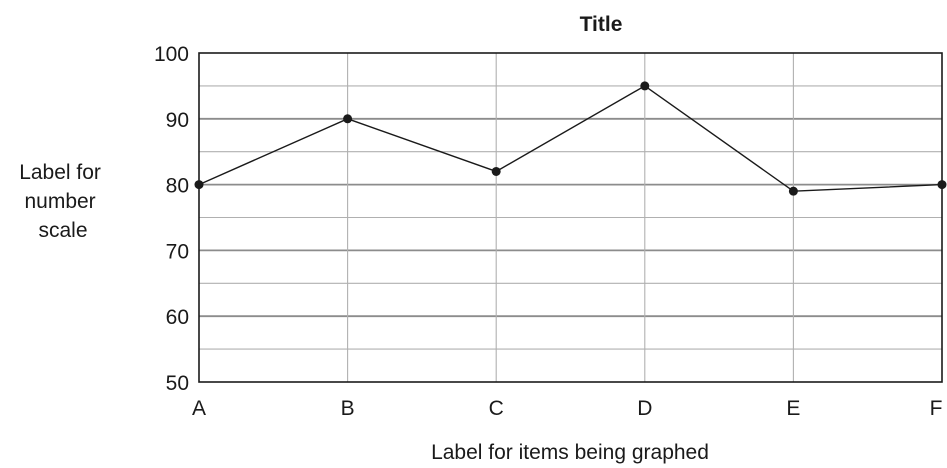  What do you see at coordinates (348, 408) in the screenshot?
I see `x-tick-label: B` at bounding box center [348, 408].